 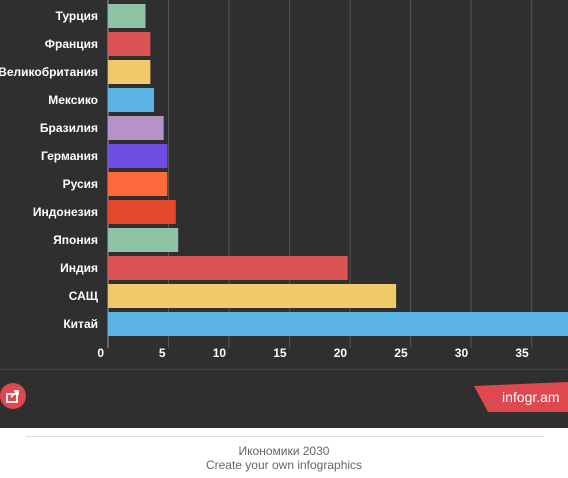 What do you see at coordinates (280, 353) in the screenshot?
I see `x-tick-label: 15` at bounding box center [280, 353].